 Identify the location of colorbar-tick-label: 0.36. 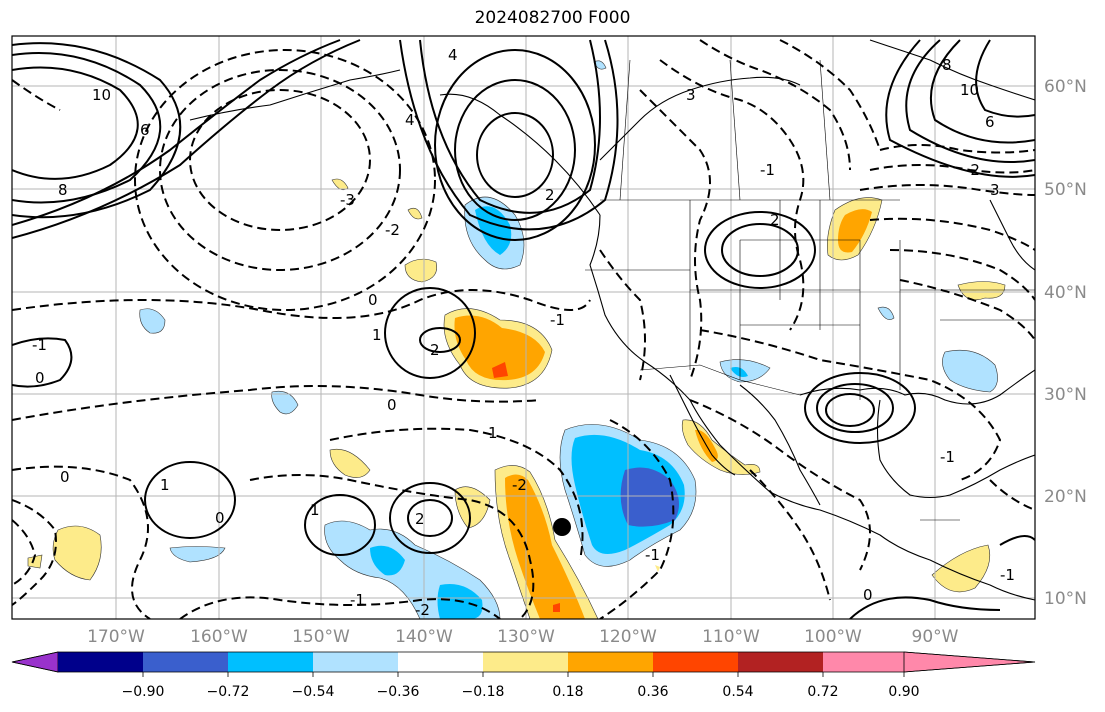
(652, 692).